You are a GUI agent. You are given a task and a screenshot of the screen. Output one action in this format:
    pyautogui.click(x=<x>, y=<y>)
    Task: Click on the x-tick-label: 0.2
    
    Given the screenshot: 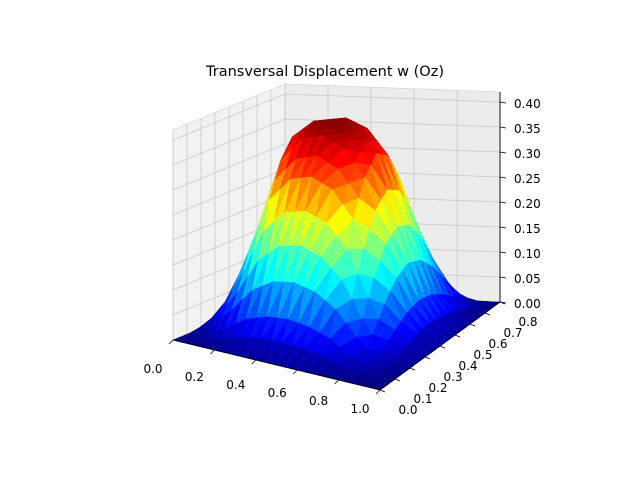 What is the action you would take?
    pyautogui.click(x=194, y=377)
    